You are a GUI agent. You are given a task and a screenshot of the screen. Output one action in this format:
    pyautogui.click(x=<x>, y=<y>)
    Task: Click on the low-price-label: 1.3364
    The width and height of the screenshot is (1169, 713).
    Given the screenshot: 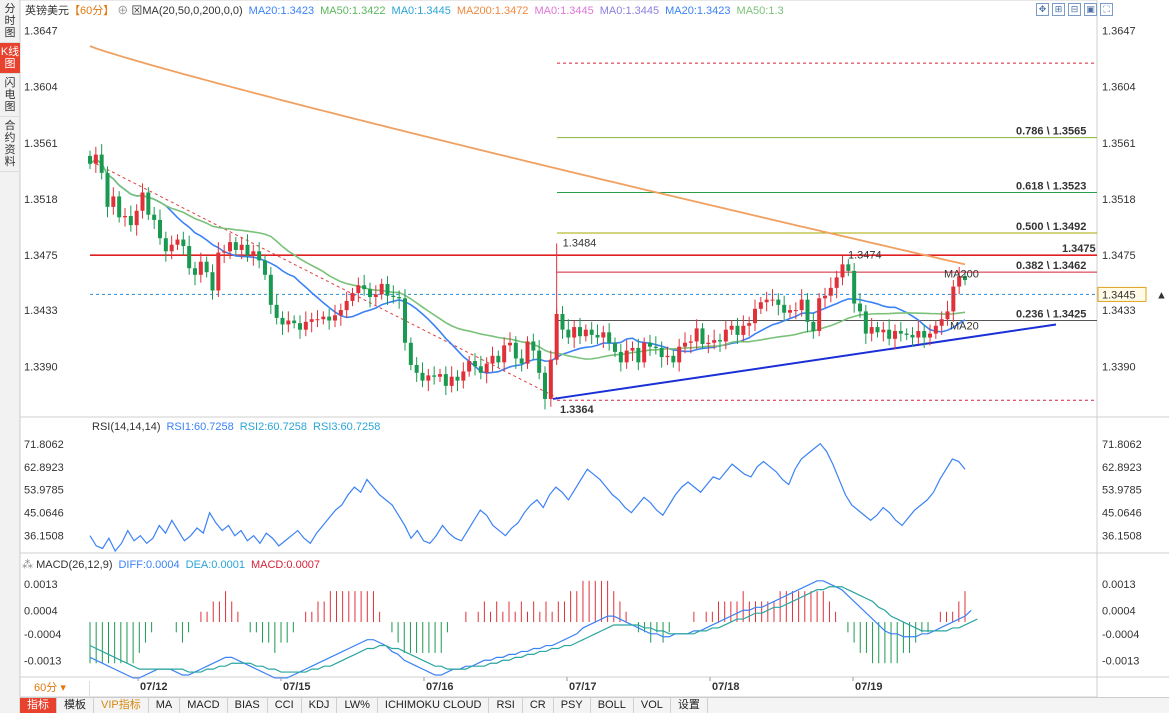 What is the action you would take?
    pyautogui.click(x=577, y=410)
    